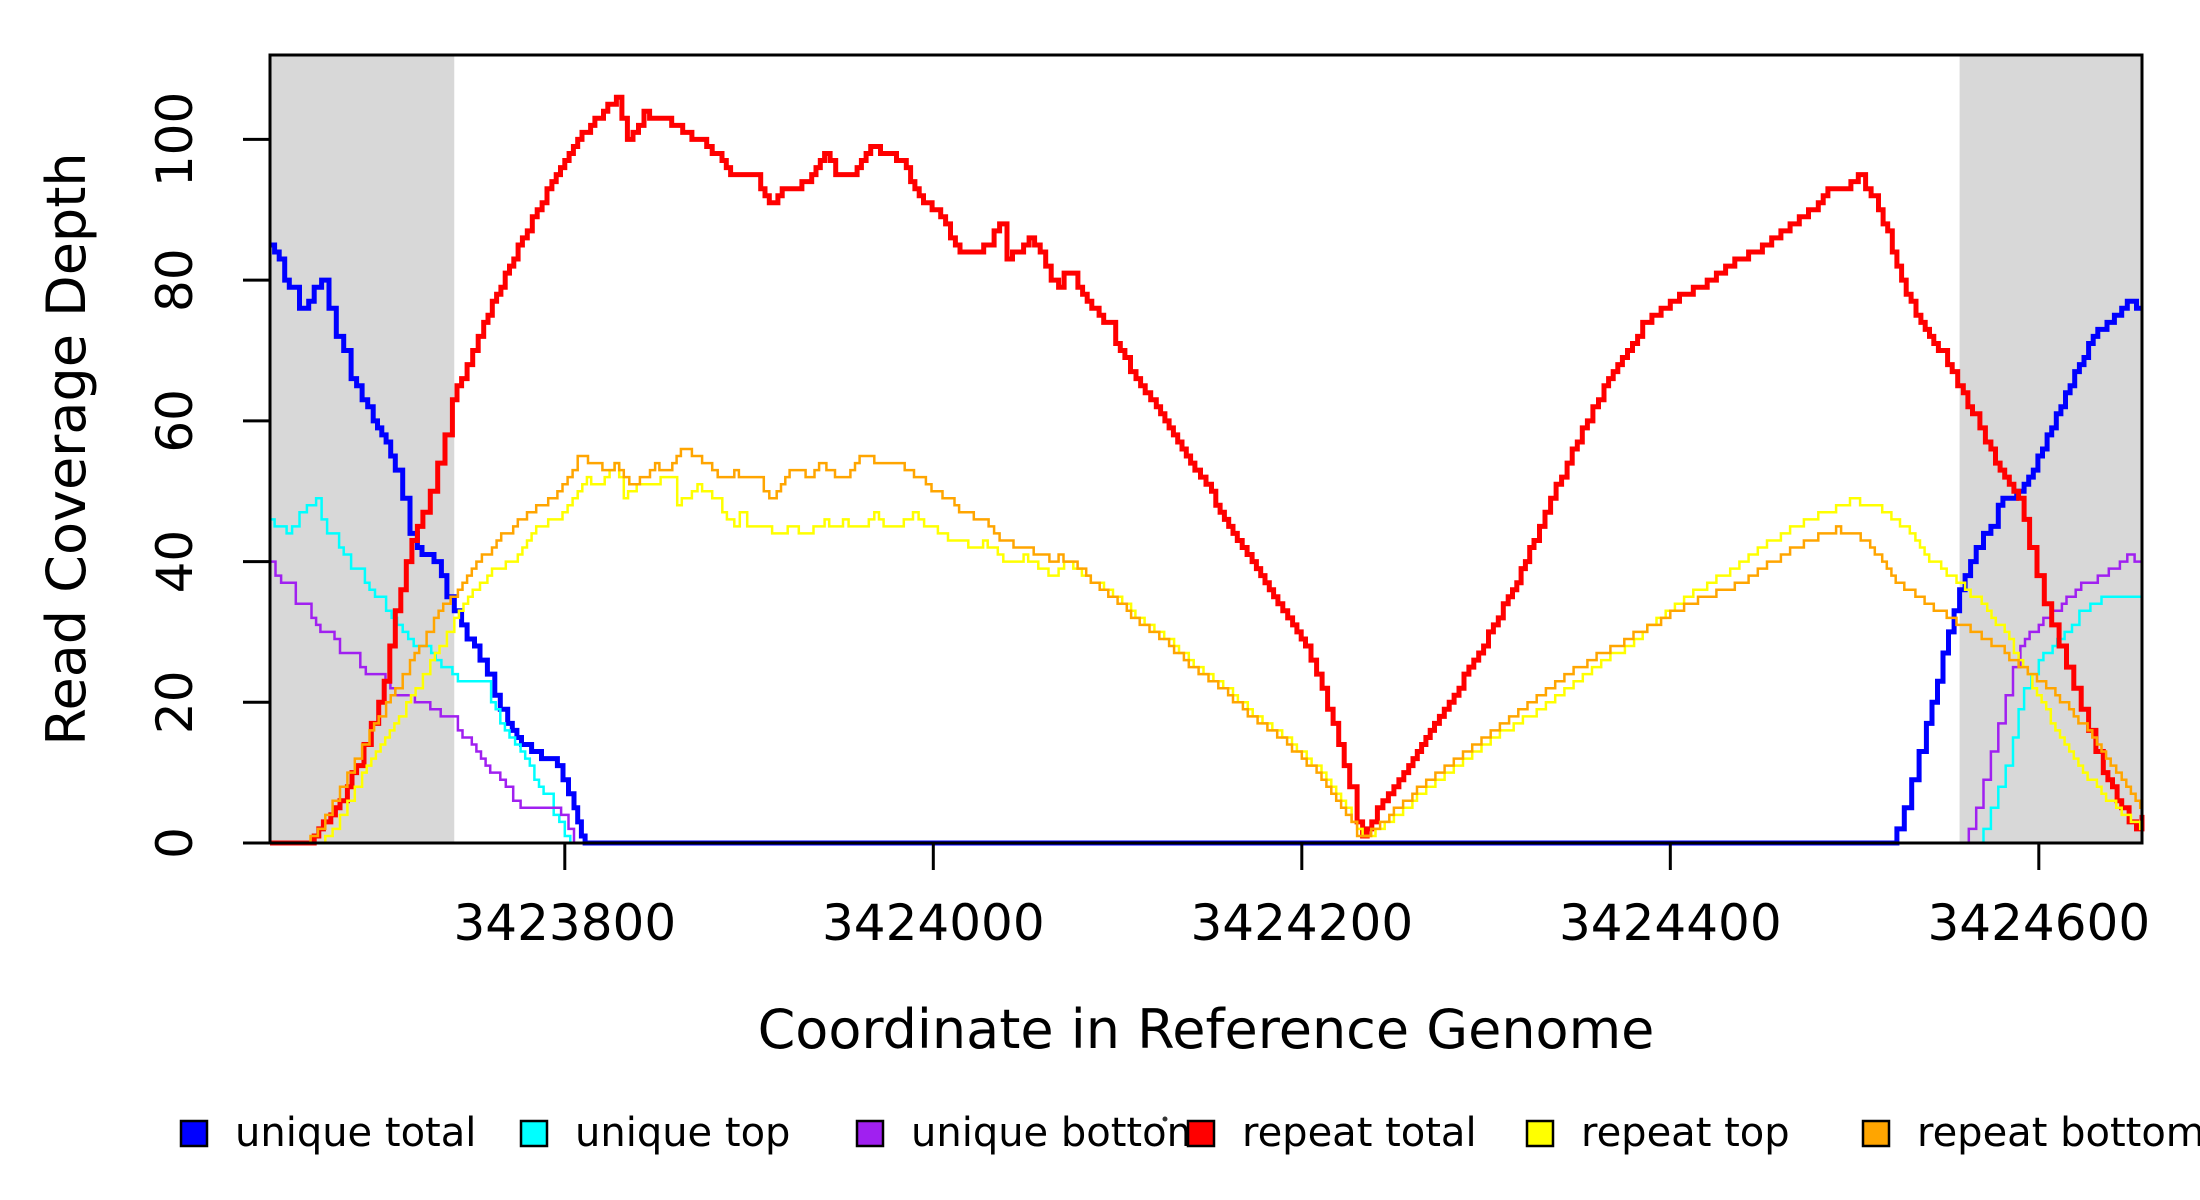 This screenshot has height=1200, width=2200. I want to click on legend-label: unique top, so click(682, 1133).